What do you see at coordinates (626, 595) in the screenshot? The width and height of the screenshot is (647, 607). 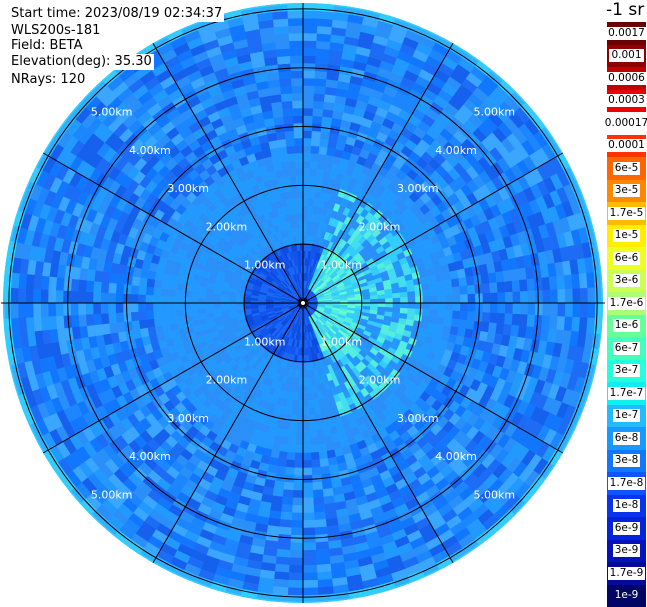 I see `colorbar-tick-label: 1e-9` at bounding box center [626, 595].